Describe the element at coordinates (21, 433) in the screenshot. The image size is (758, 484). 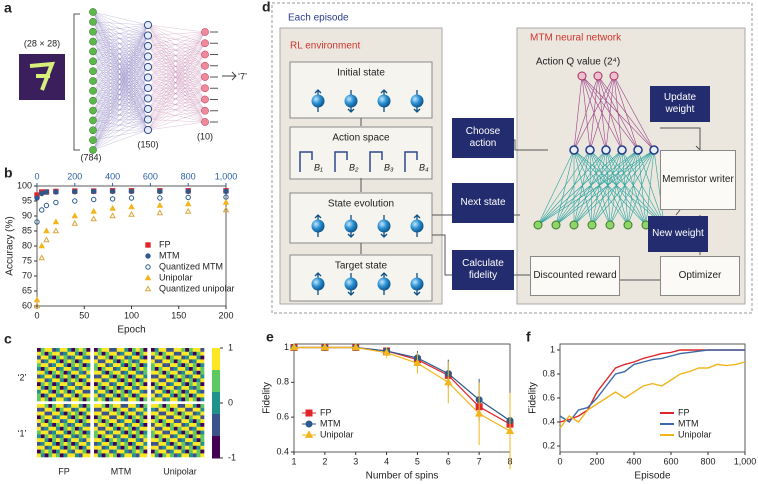
I see `row-label: ‘1’` at that location.